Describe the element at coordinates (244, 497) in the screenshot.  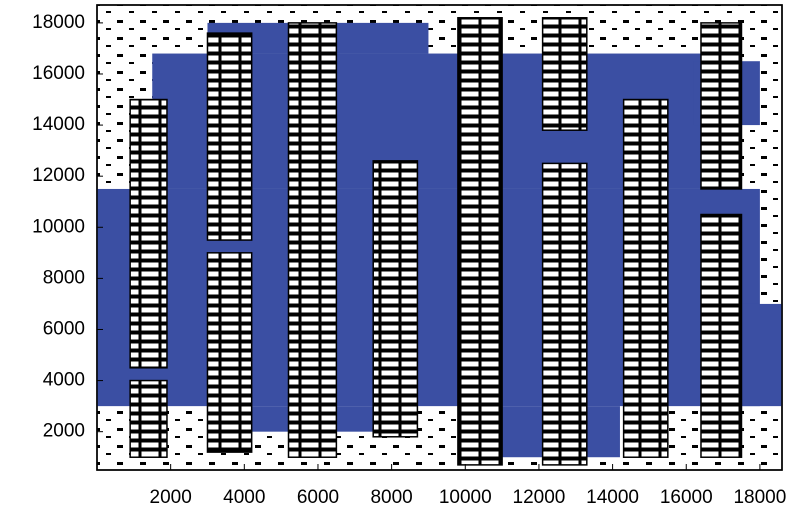
I see `x-tick-label: 4000` at that location.